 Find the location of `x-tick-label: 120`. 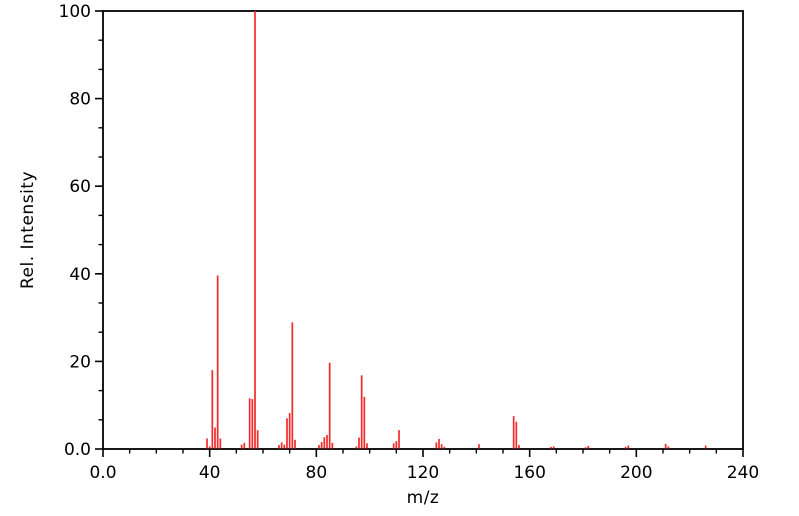

x-tick-label: 120 is located at coordinates (423, 473).